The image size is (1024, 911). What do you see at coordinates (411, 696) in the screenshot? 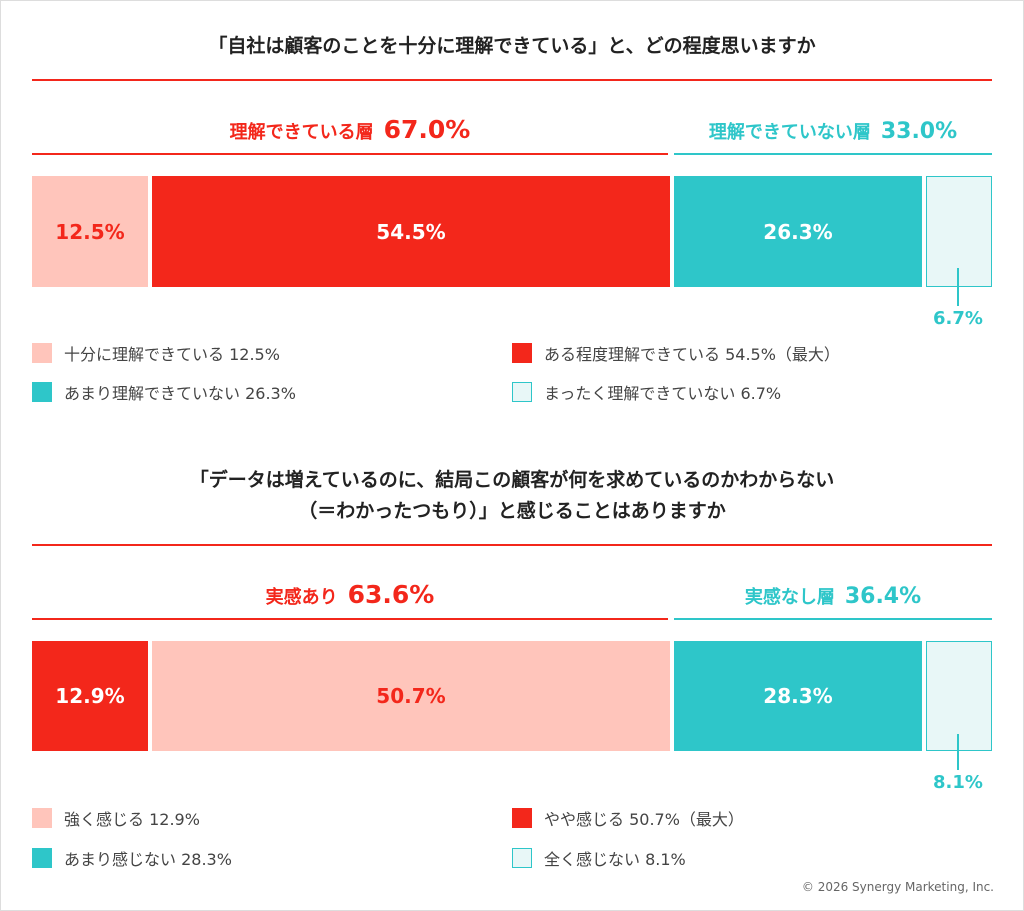
I see `chart2-bar-segment-2: 50.7%` at bounding box center [411, 696].